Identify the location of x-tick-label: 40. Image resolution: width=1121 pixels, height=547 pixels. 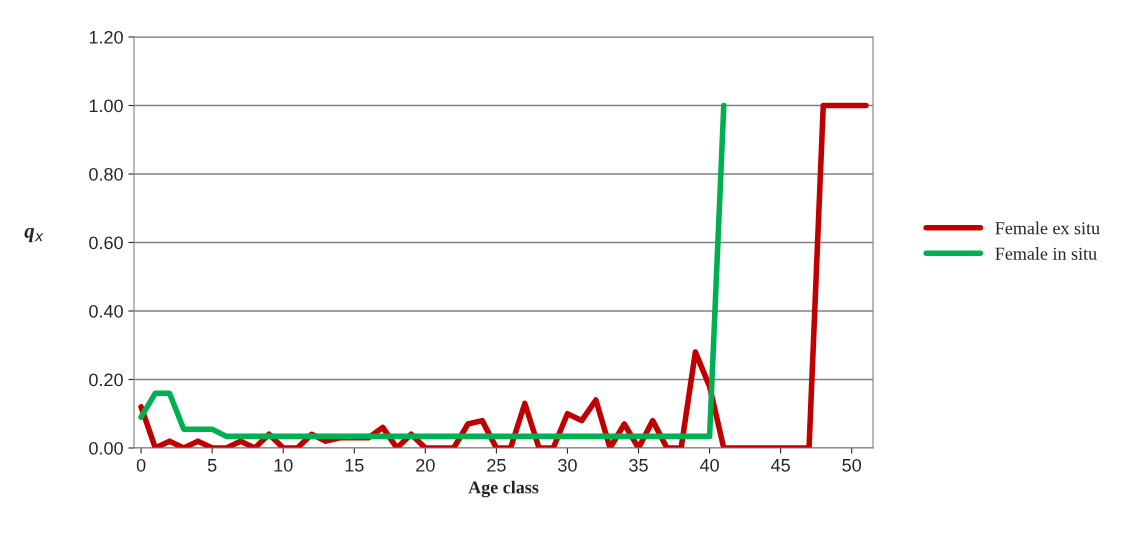
(709, 465).